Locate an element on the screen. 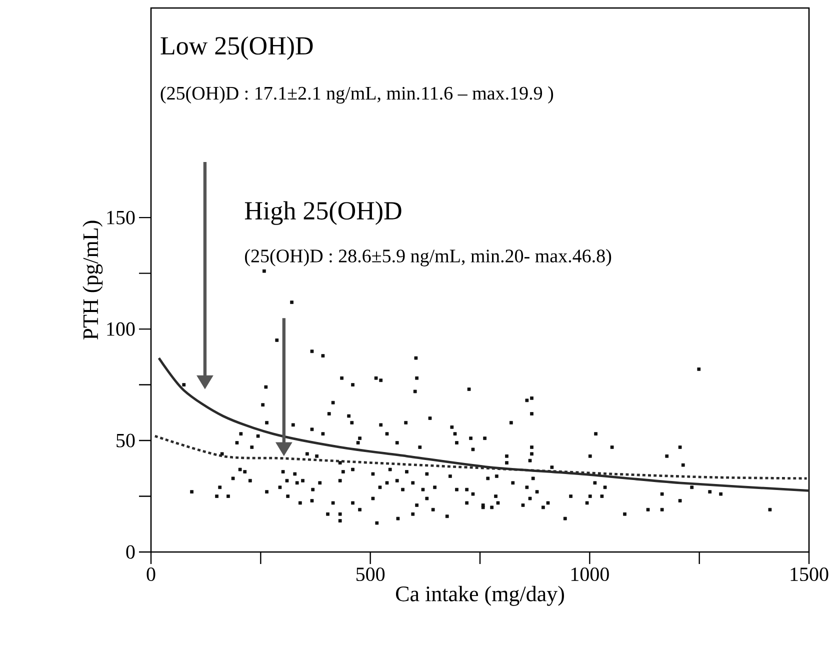 The height and width of the screenshot is (653, 833). x-tick-label: 1500 is located at coordinates (809, 575).